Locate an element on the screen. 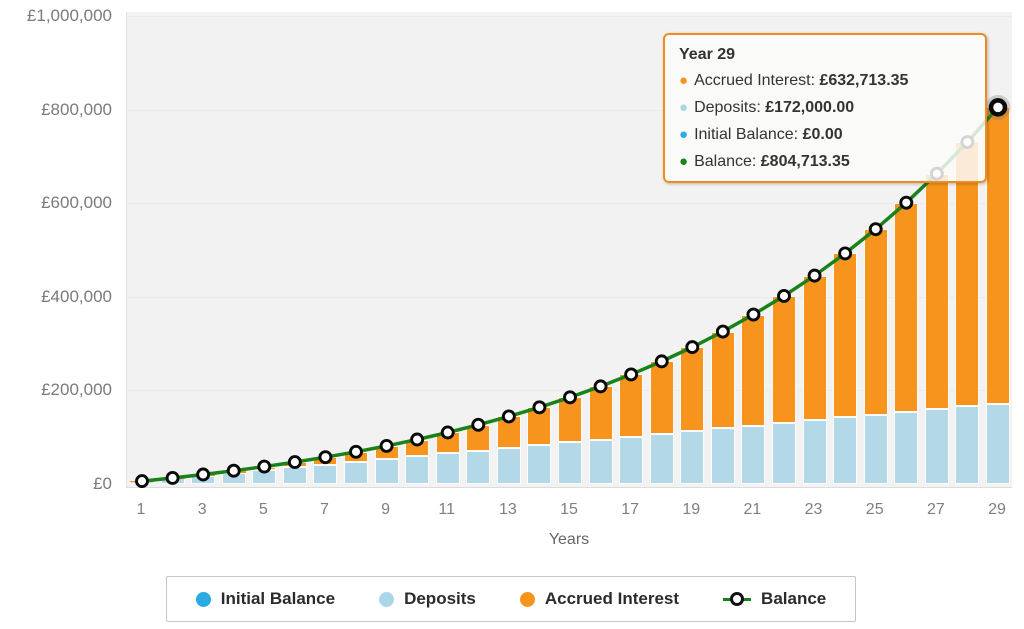 Image resolution: width=1024 pixels, height=629 pixels. x-axis-tick-label: 23 is located at coordinates (813, 509).